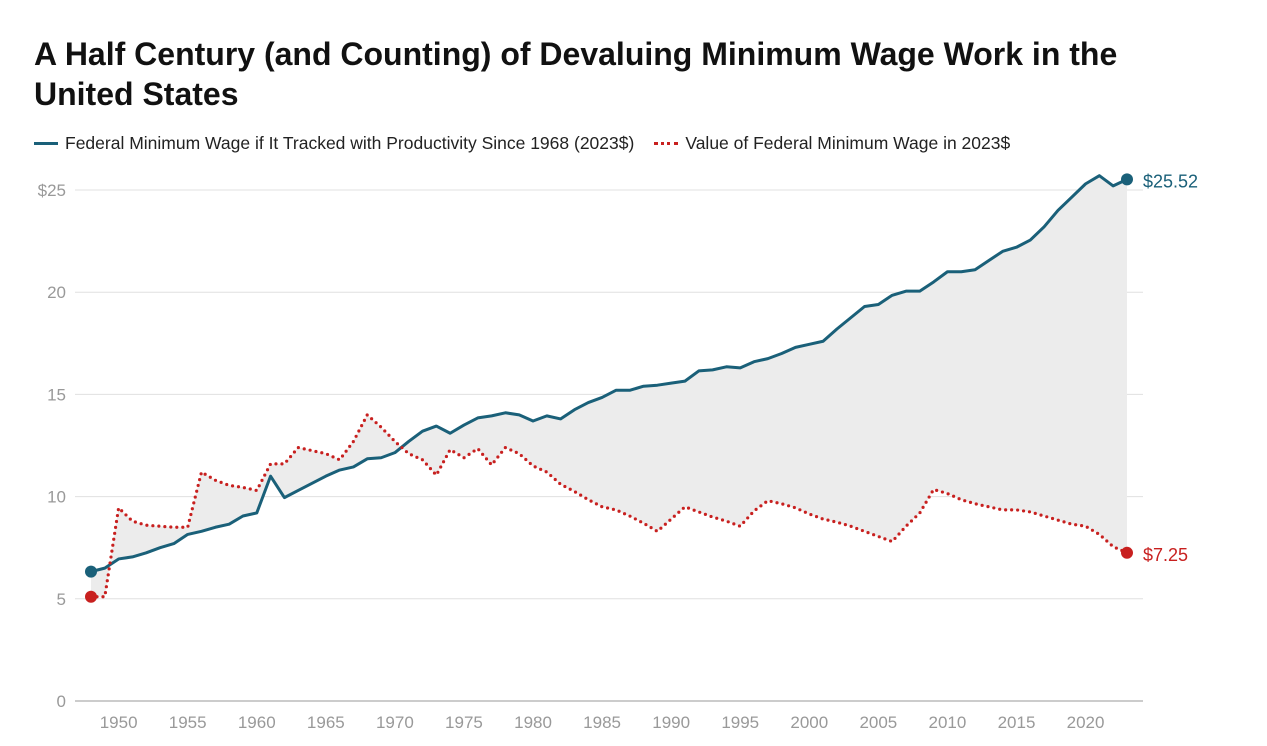 The width and height of the screenshot is (1267, 746). I want to click on x-tick-label: 1970, so click(395, 722).